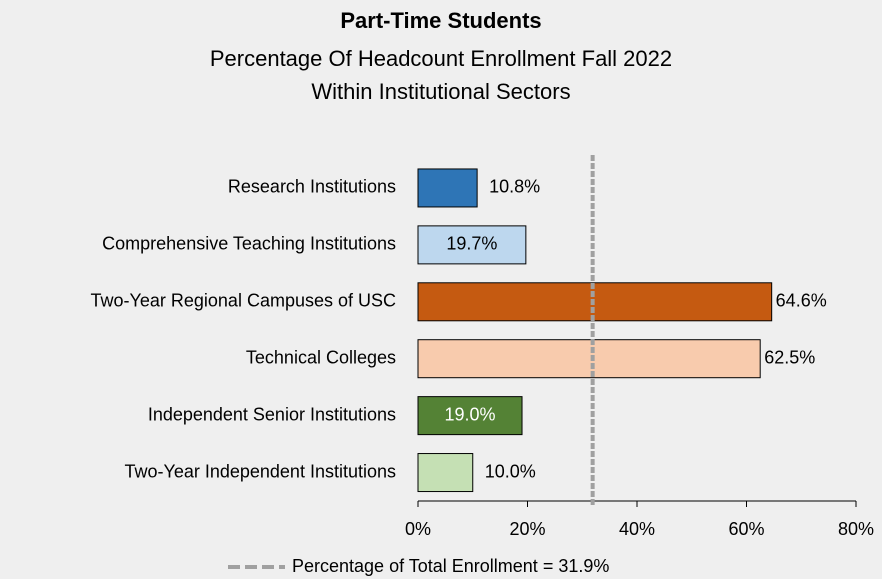 This screenshot has width=882, height=579. Describe the element at coordinates (789, 357) in the screenshot. I see `data-label: 62.5%` at that location.